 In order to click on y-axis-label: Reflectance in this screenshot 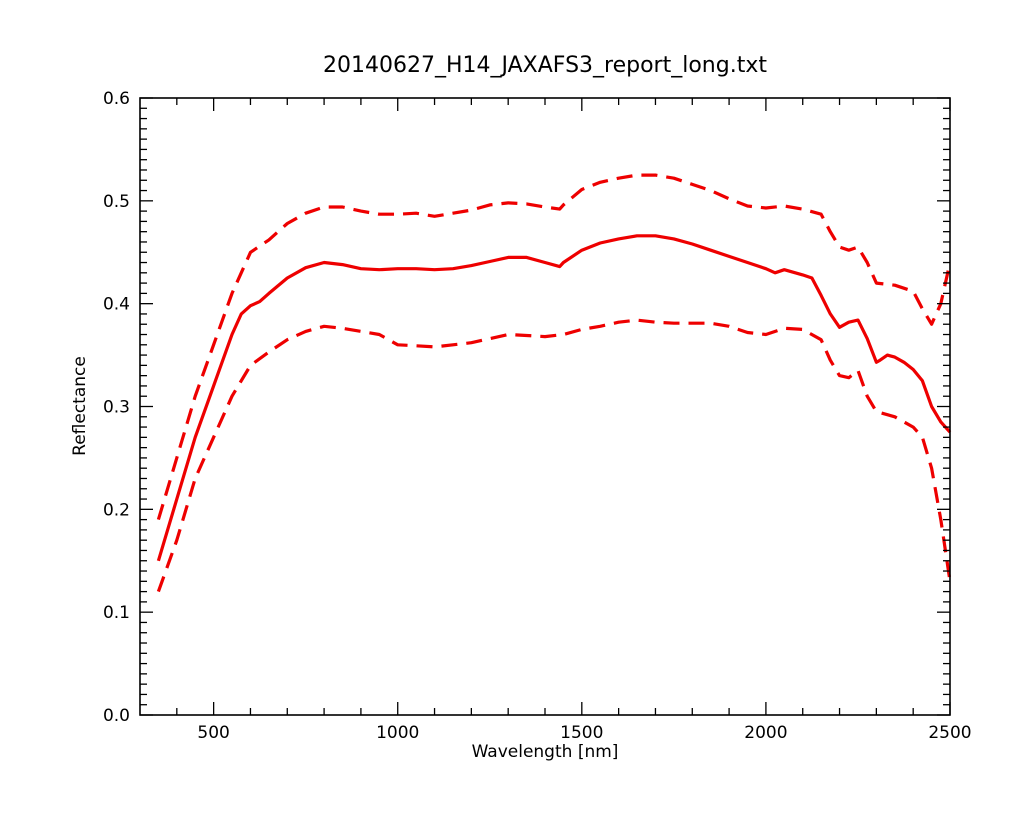, I will do `click(80, 406)`.